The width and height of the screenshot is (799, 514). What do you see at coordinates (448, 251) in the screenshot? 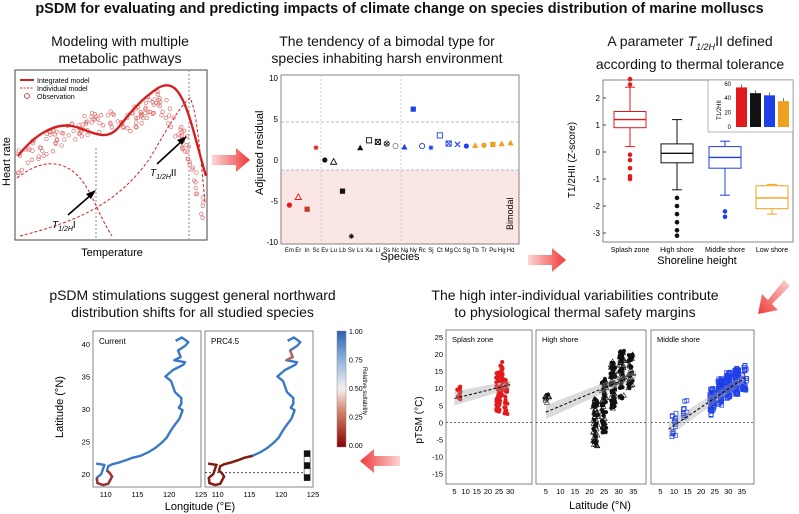
I see `species-tick-label: Mg` at bounding box center [448, 251].